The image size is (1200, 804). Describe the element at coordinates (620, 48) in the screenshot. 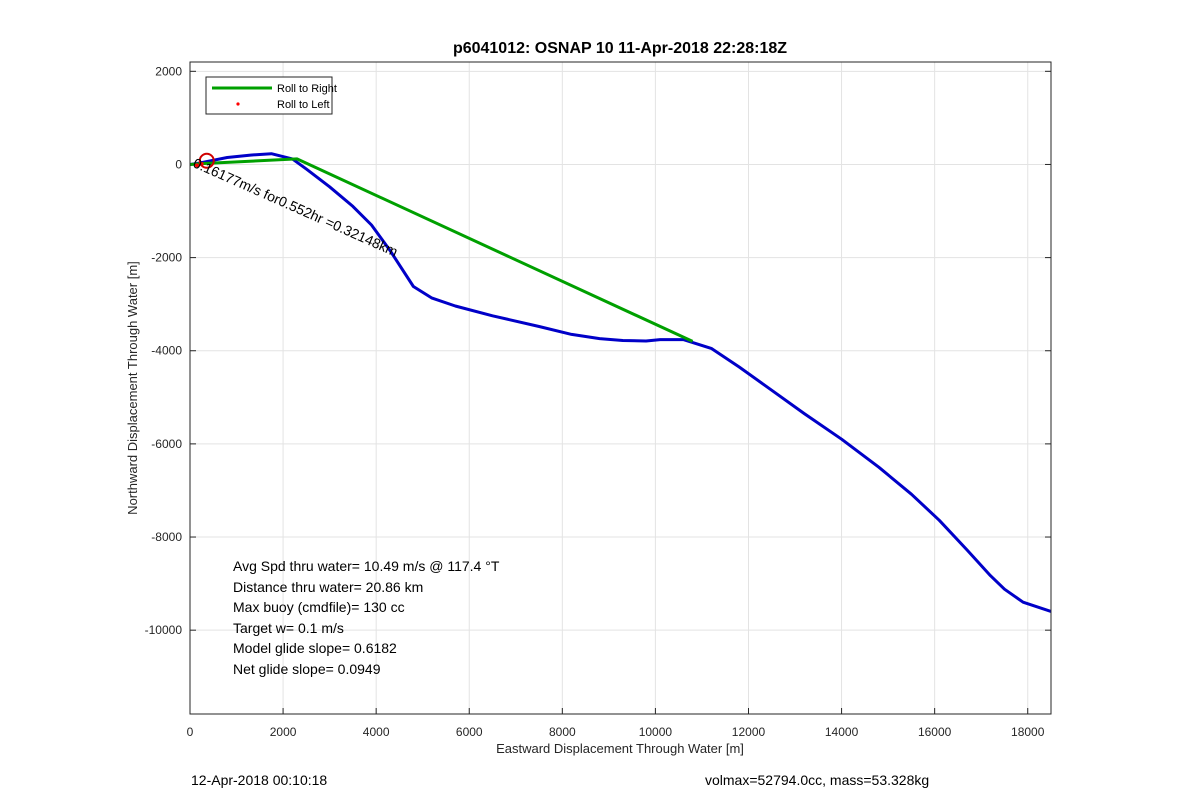

I see `chart-title: p6041012: OSNAP 10 11-Apr-2018 22:28:18Z` at that location.